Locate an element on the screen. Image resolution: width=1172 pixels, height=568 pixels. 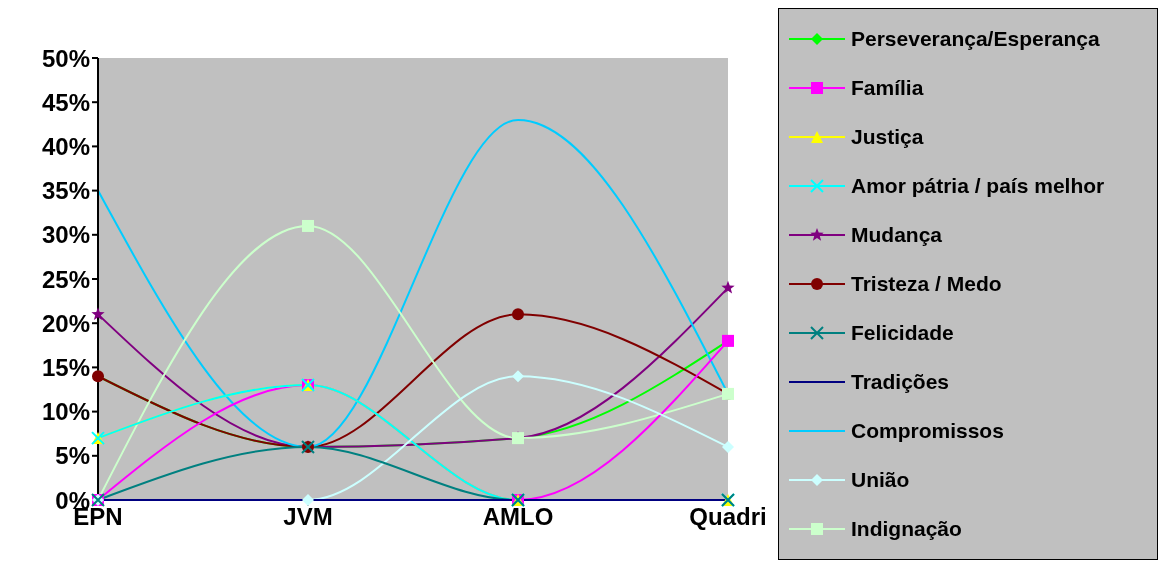
legend-label: União is located at coordinates (880, 479).